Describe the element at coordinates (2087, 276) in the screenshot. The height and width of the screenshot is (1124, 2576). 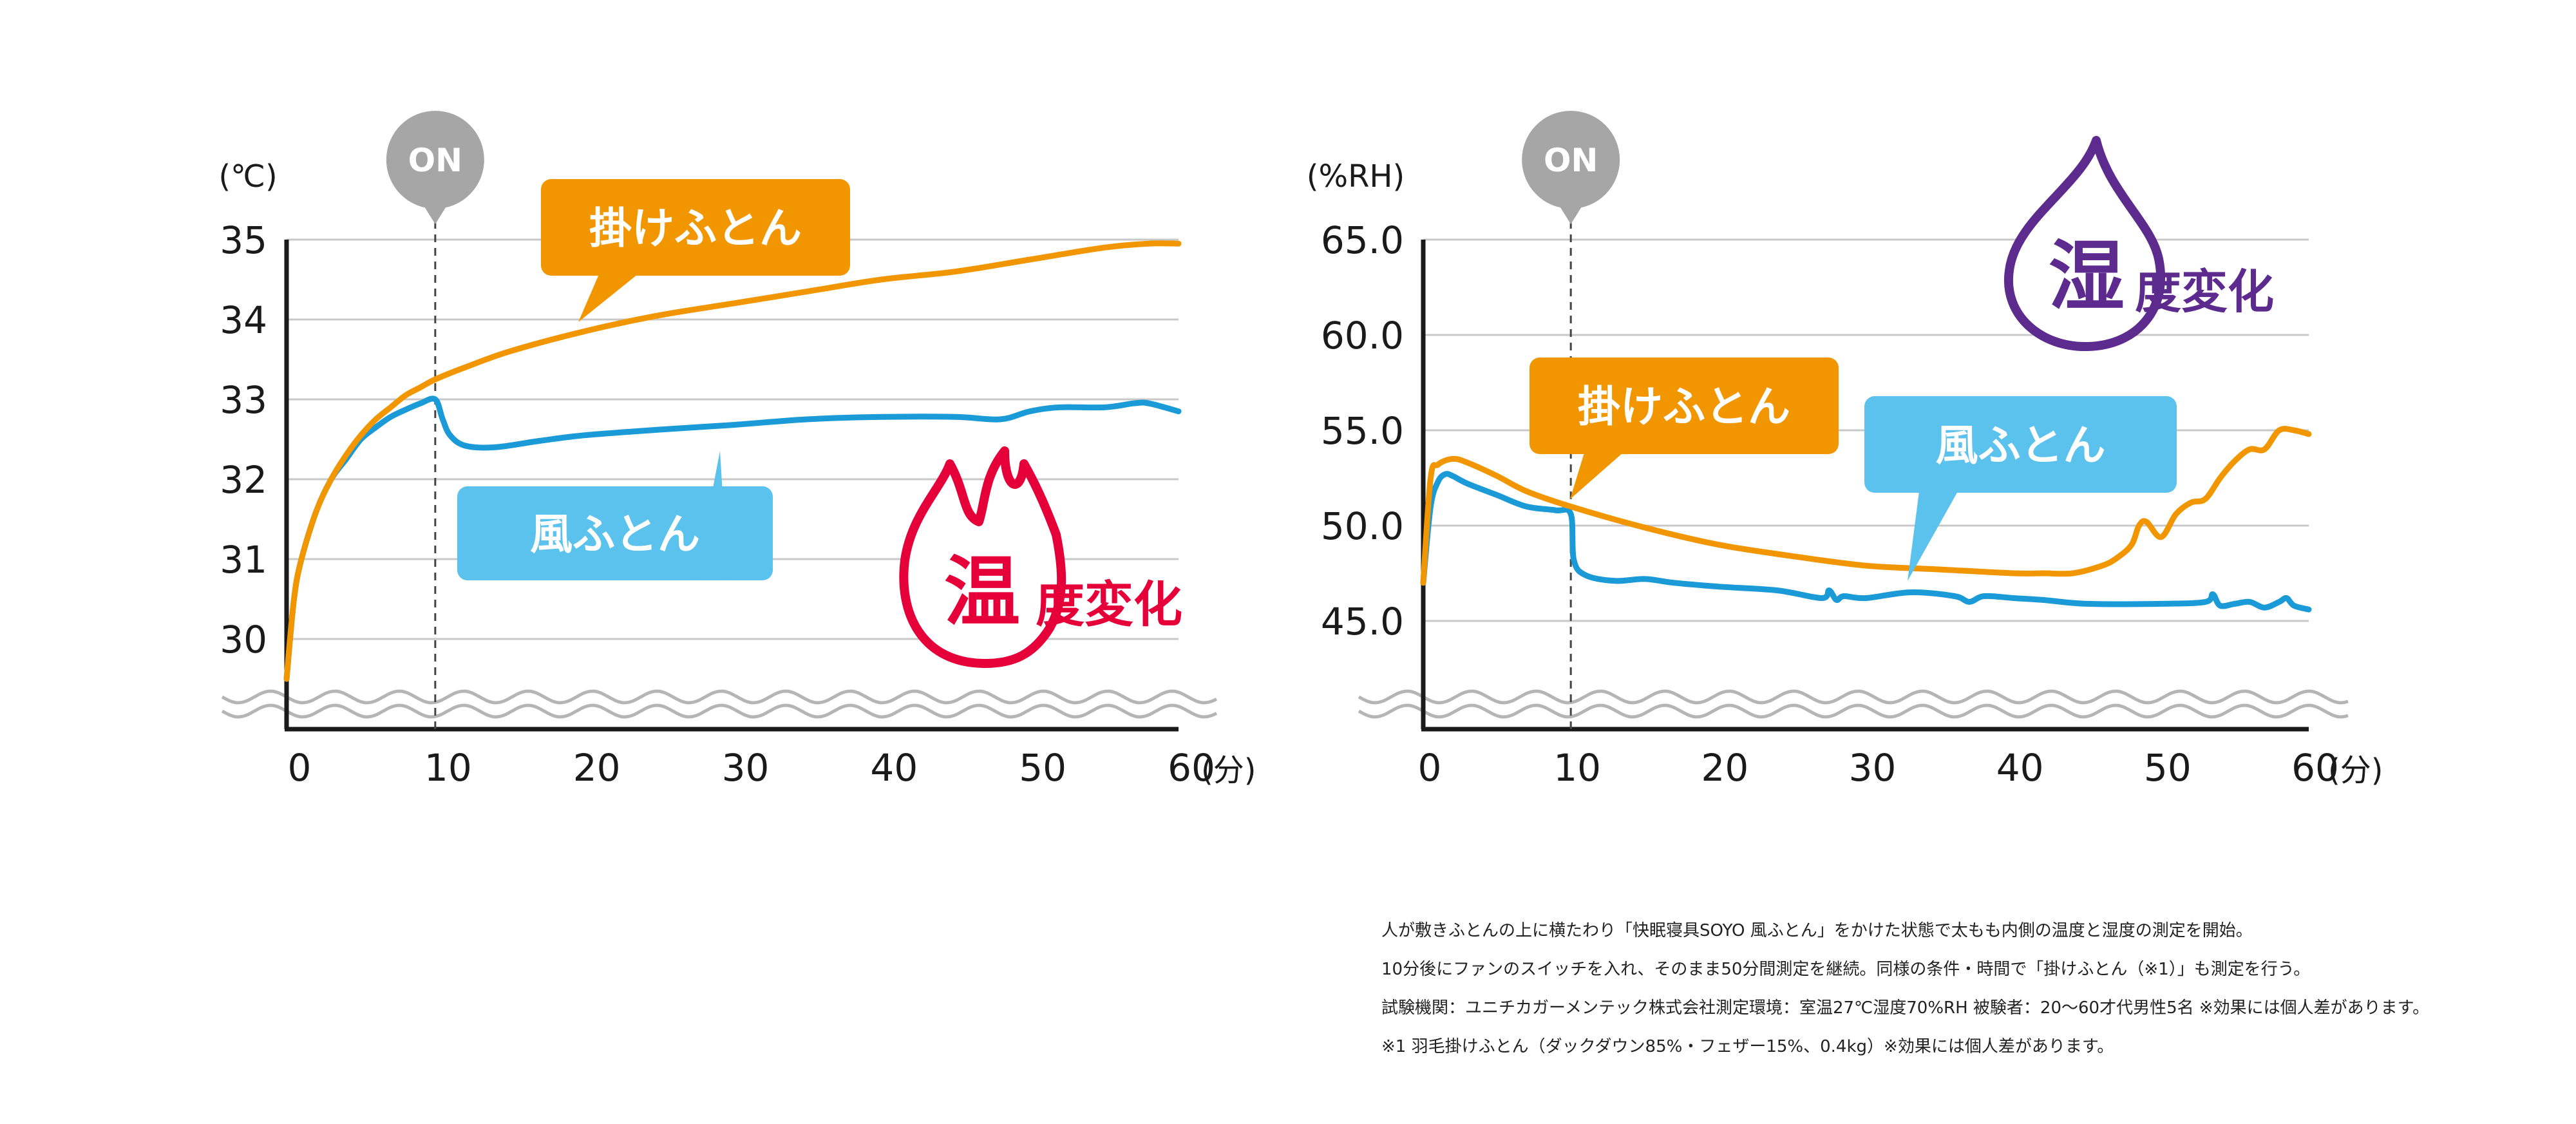
I see `badge-main-char: 湿` at that location.